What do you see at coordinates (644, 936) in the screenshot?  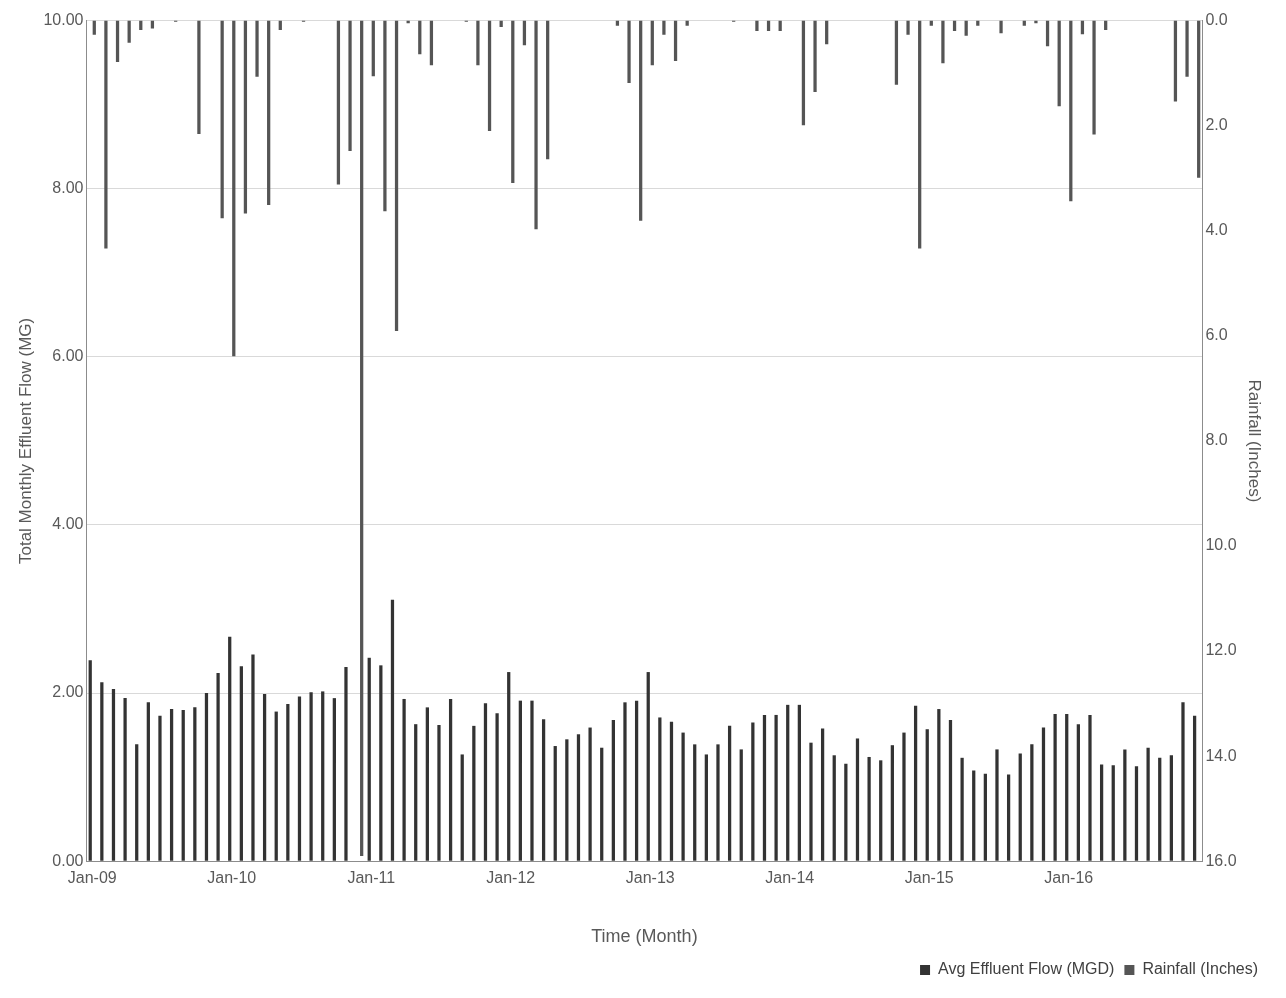 I see `x-axis-title: Time (Month)` at bounding box center [644, 936].